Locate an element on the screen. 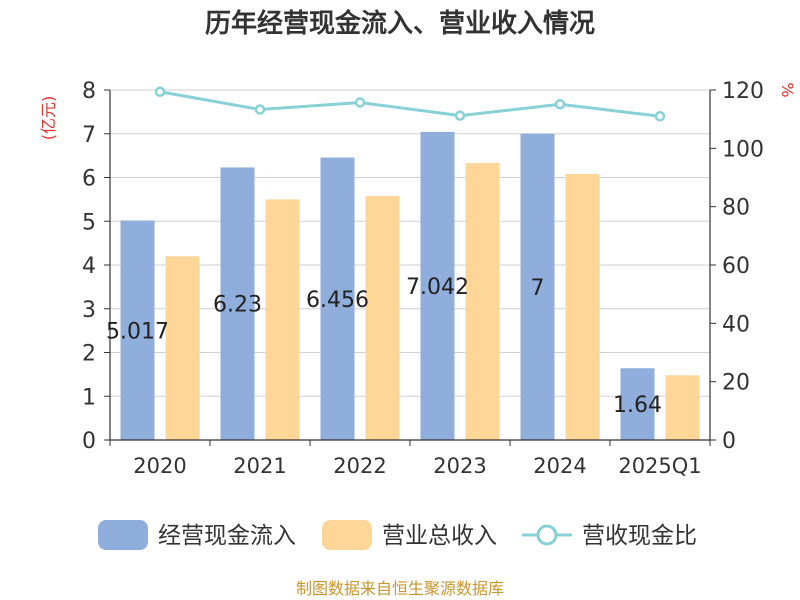 This screenshot has height=600, width=800. left-tick-label: 1 is located at coordinates (89, 397).